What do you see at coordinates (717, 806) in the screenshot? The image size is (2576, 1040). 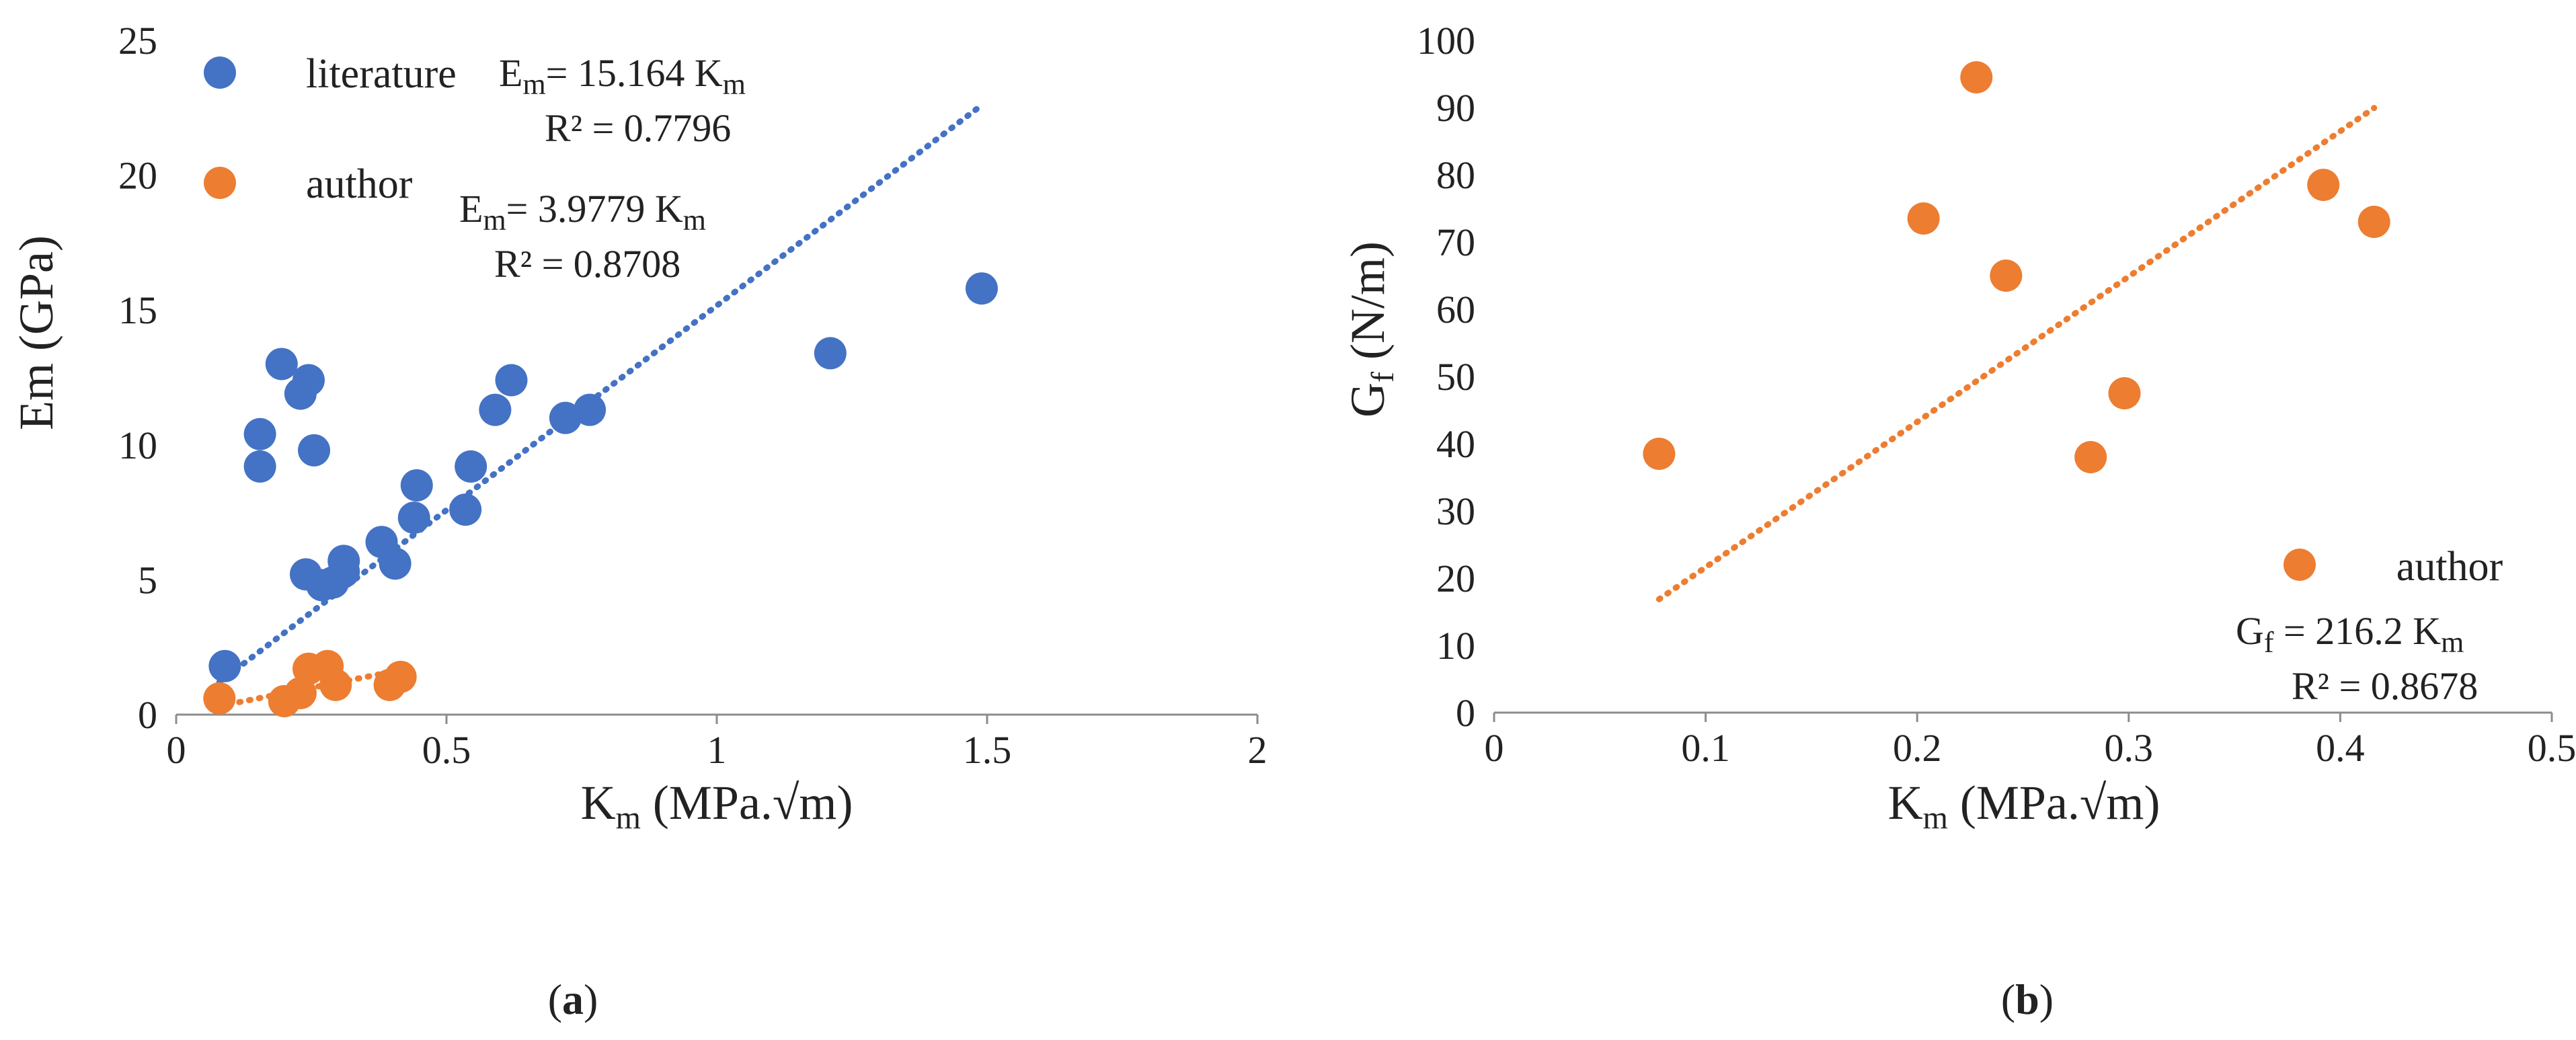 I see `chart-a-x-axis-label: Km (MPa.√m)` at bounding box center [717, 806].